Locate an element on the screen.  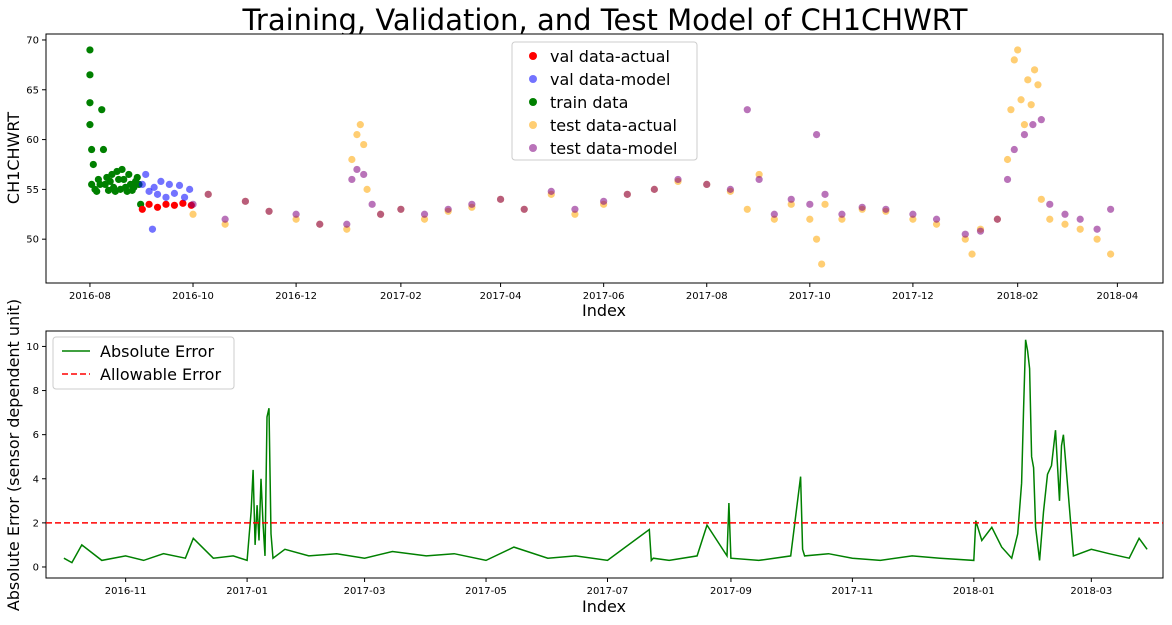
y-axis-label: CH1CHWRT is located at coordinates (13, 158).